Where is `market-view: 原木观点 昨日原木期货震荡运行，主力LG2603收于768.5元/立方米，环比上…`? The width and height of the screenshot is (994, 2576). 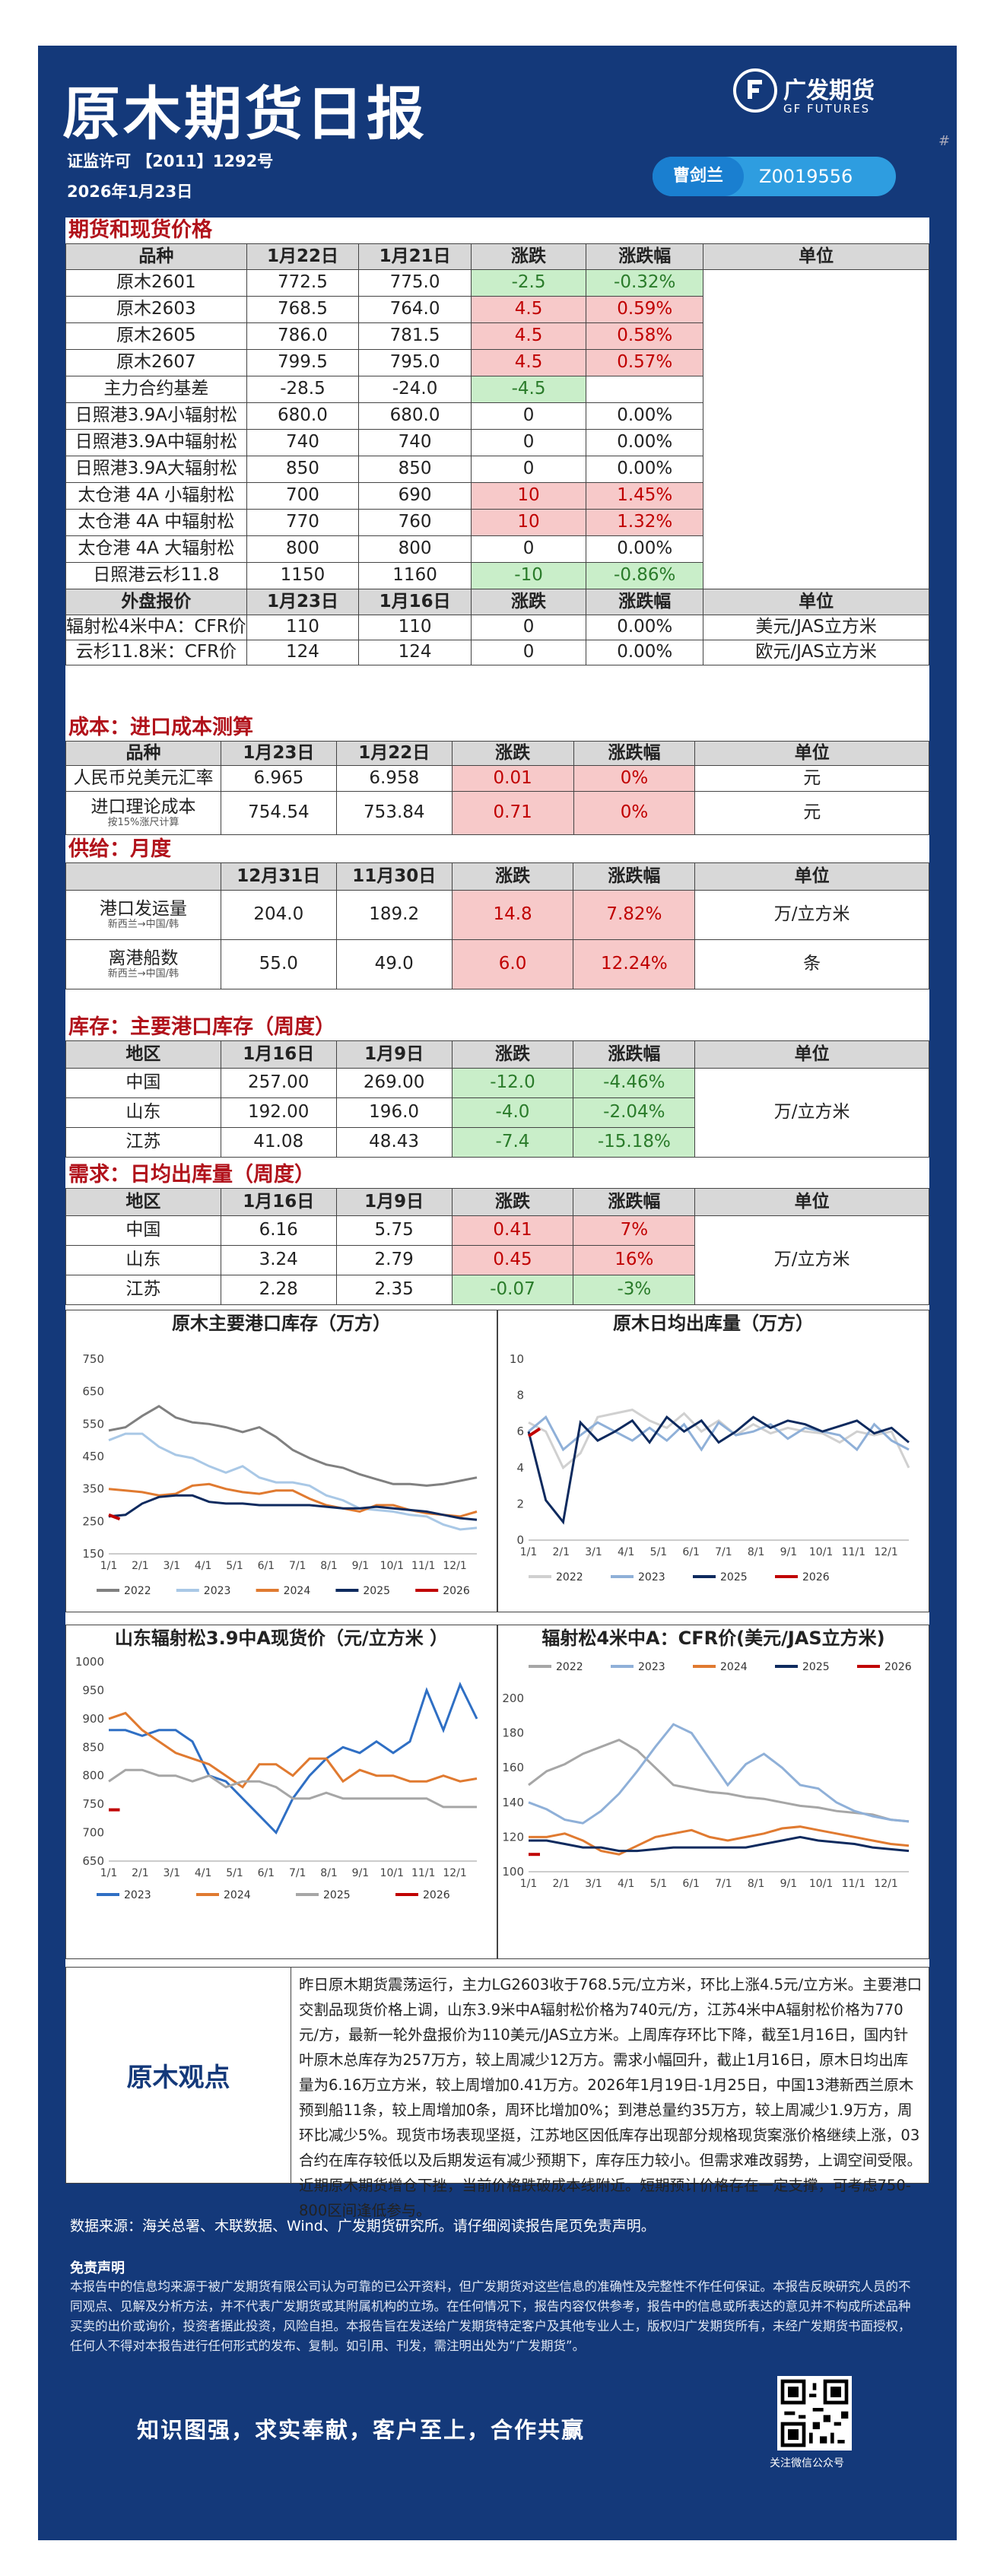
market-view: 原木观点 昨日原木期货震荡运行，主力LG2603收于768.5元/立方米，环比上… is located at coordinates (497, 2093).